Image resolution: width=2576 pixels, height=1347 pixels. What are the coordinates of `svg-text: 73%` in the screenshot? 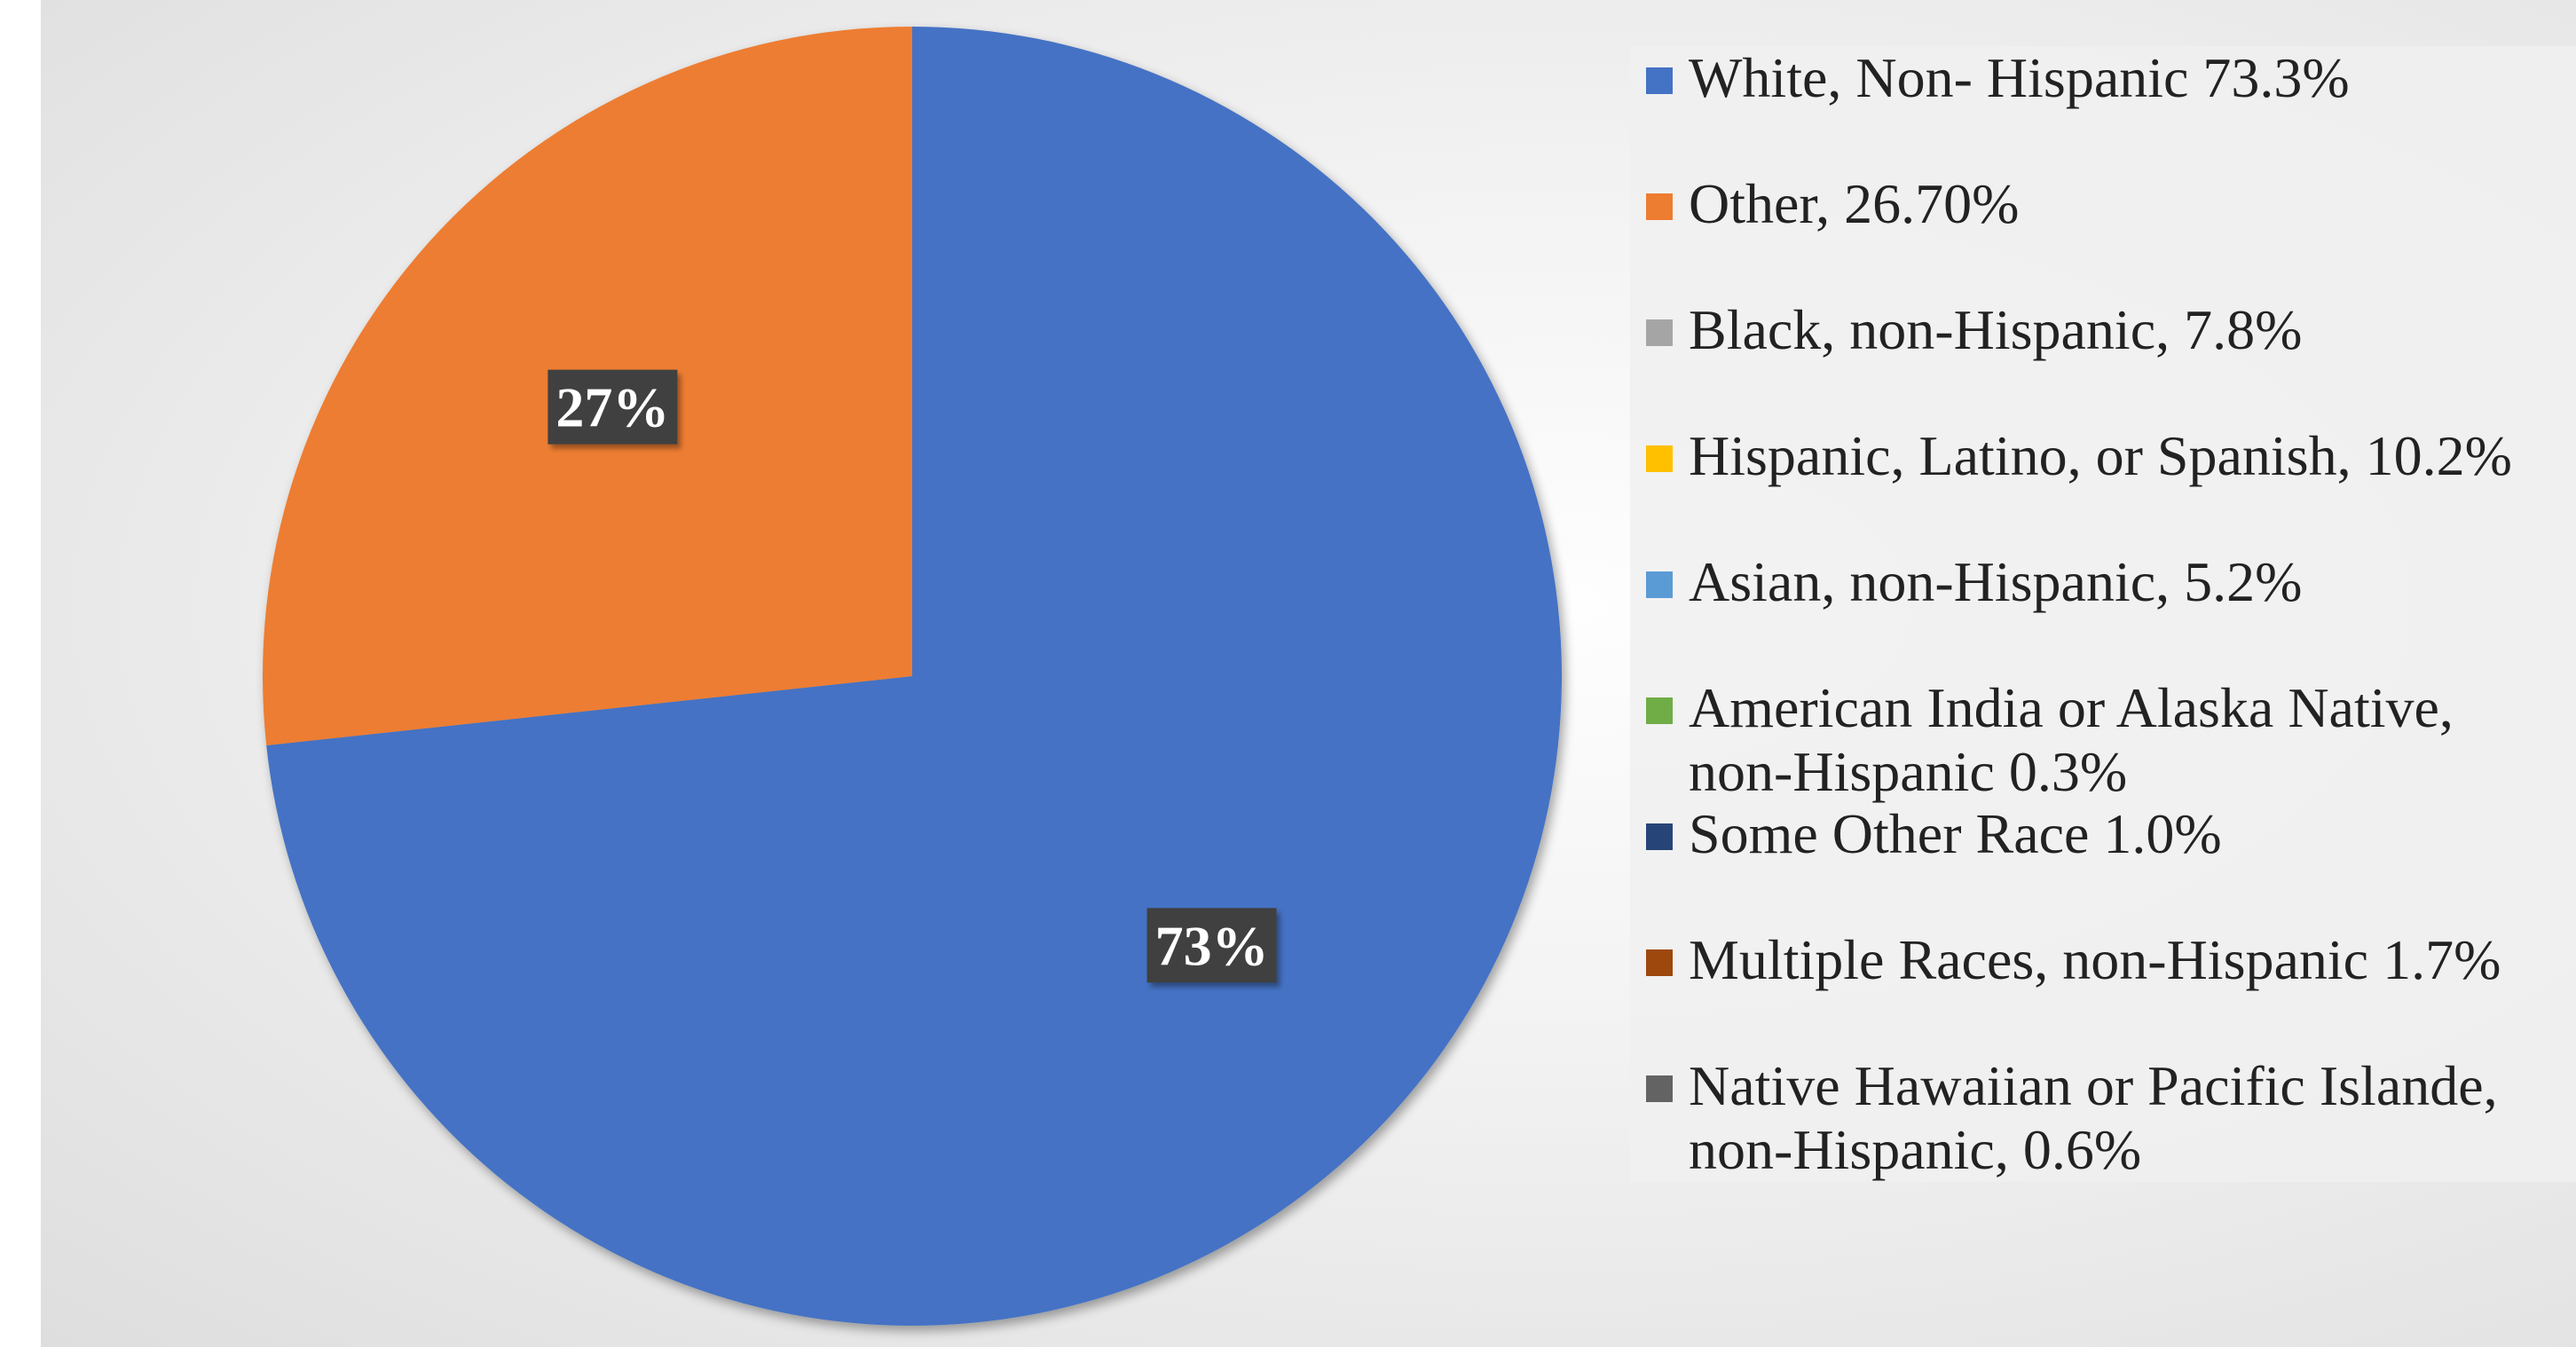 It's located at (1212, 945).